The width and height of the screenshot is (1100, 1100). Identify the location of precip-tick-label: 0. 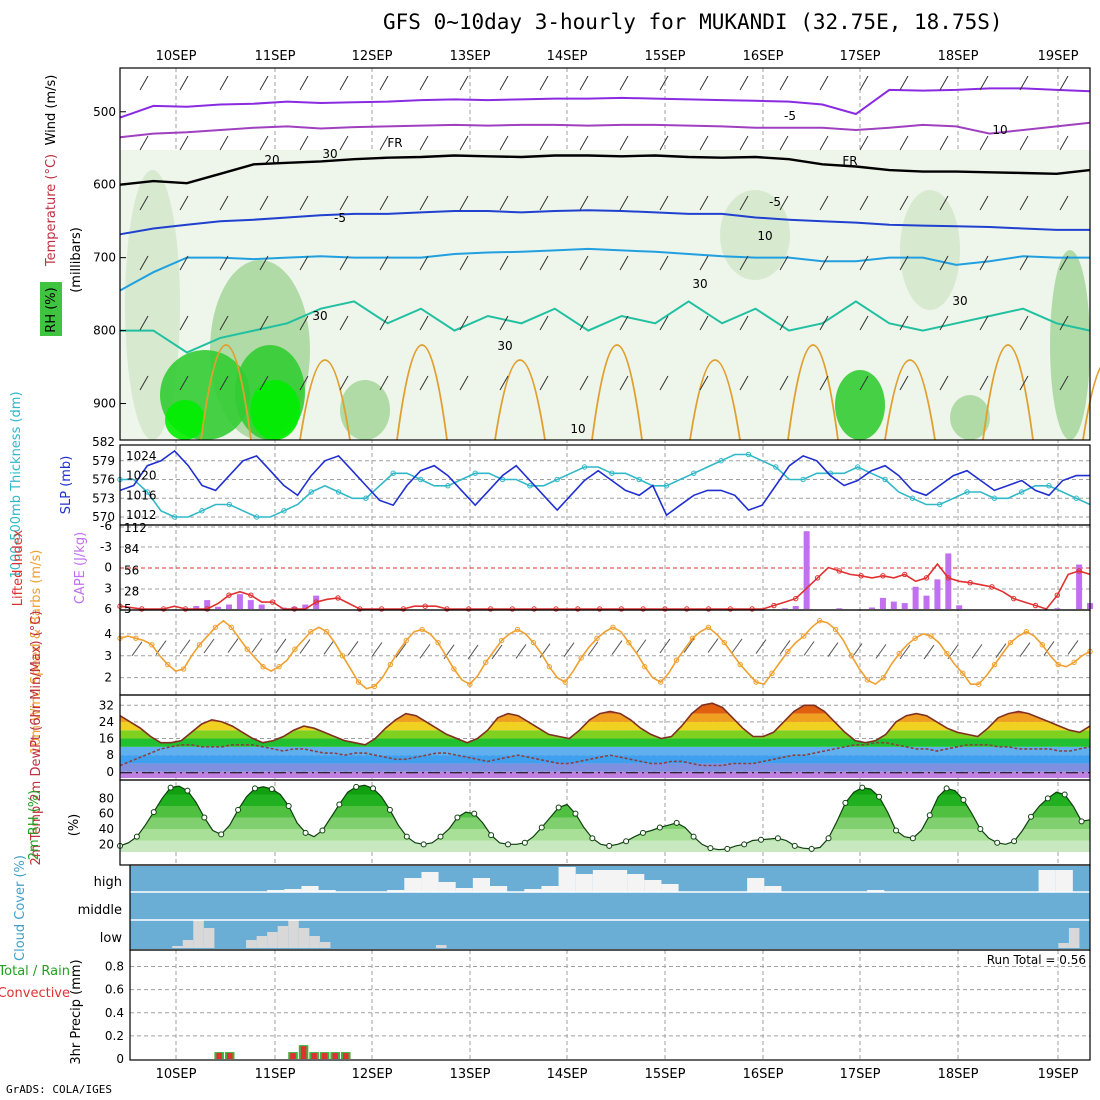
(120, 1059).